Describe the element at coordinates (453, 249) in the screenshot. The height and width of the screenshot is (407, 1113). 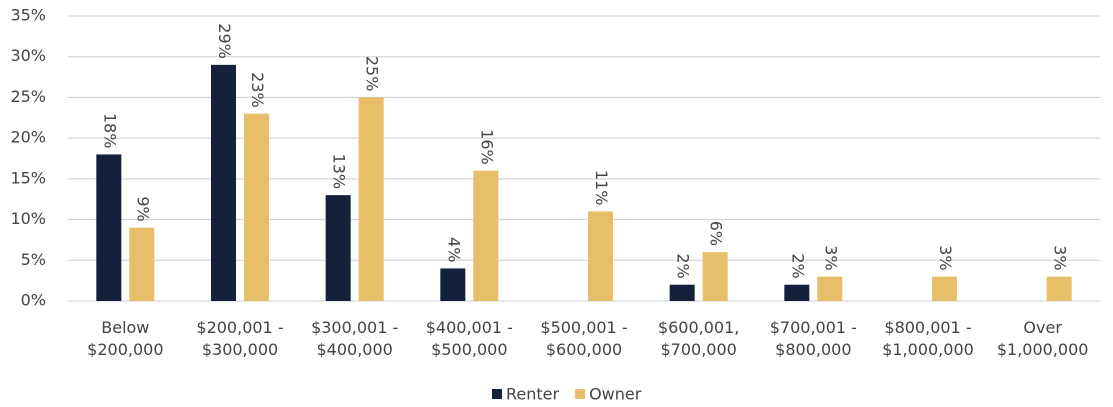
I see `value-label: 4%` at that location.